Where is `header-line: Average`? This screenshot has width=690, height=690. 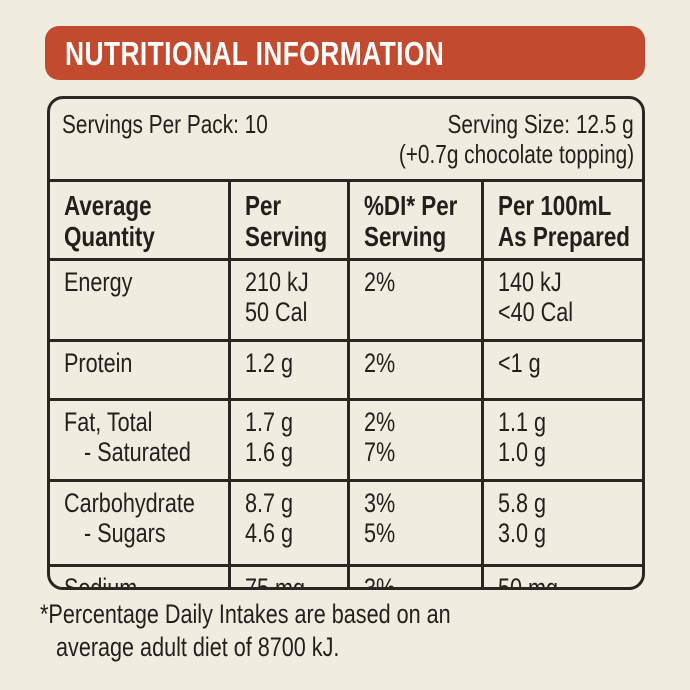
header-line: Average is located at coordinates (108, 205).